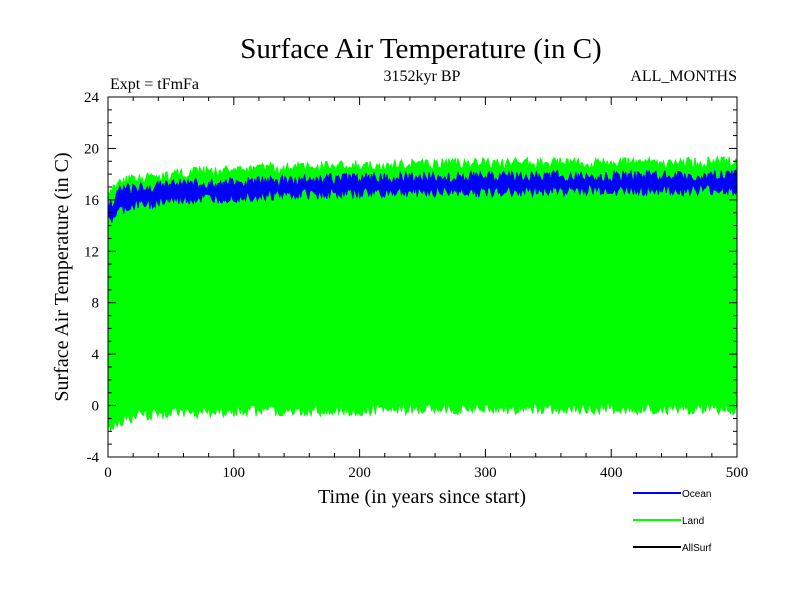 The width and height of the screenshot is (800, 600). What do you see at coordinates (611, 473) in the screenshot?
I see `x-tick-label: 400` at bounding box center [611, 473].